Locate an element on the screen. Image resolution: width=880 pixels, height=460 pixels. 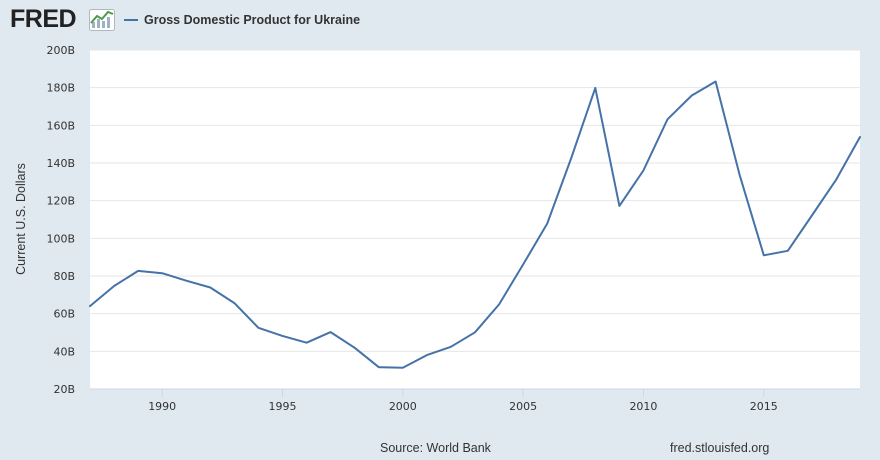
y-tick-label: 80B is located at coordinates (64, 276).